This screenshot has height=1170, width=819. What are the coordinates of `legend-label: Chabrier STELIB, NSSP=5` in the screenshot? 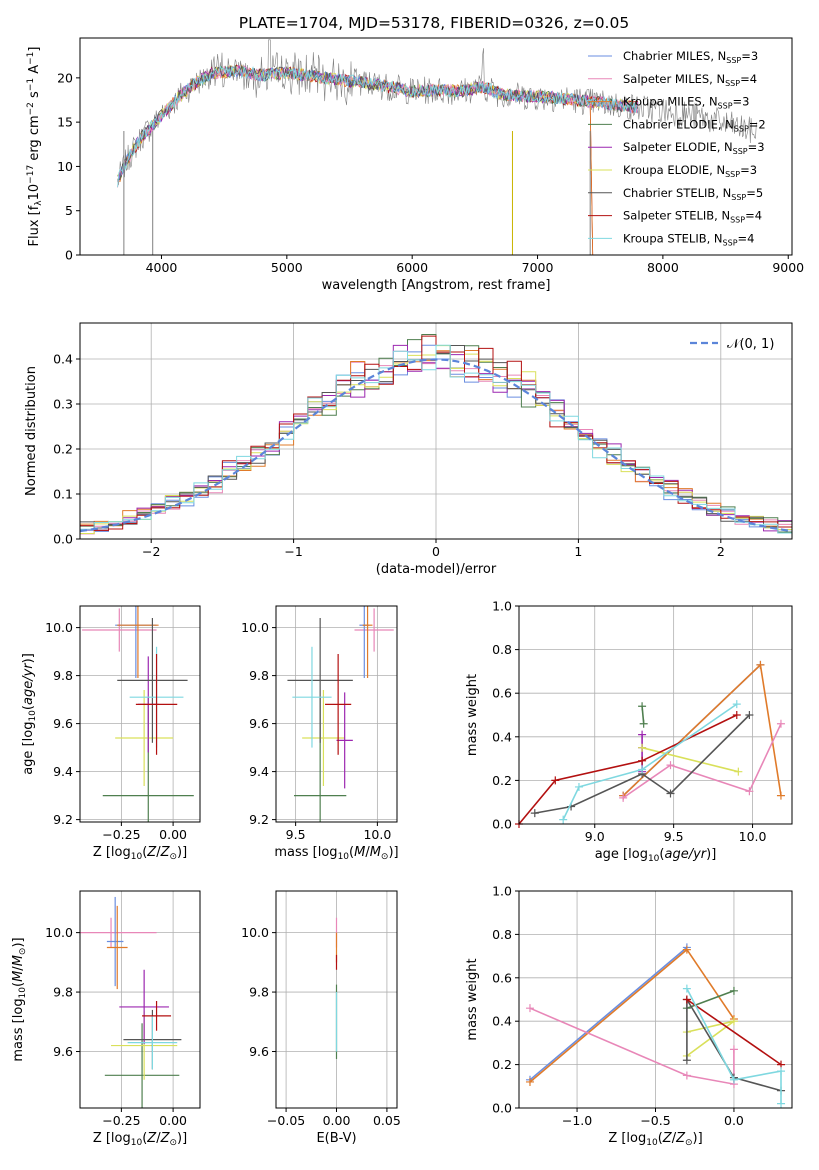 It's located at (693, 194).